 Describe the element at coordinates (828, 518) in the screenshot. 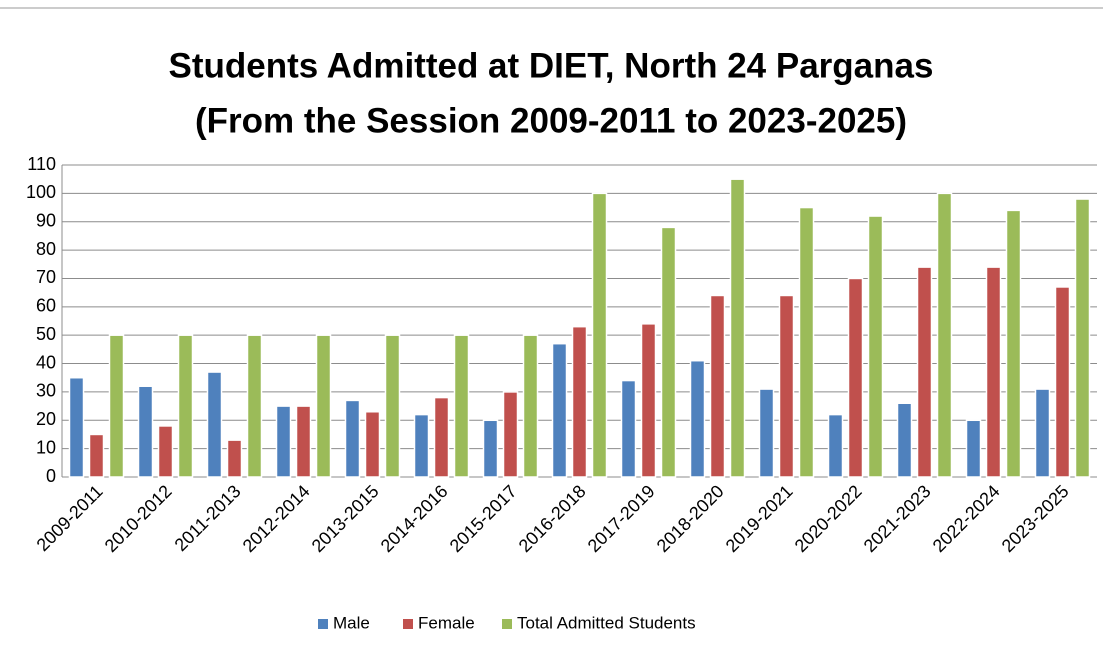

I see `x-tick-label: 2020-2022` at that location.